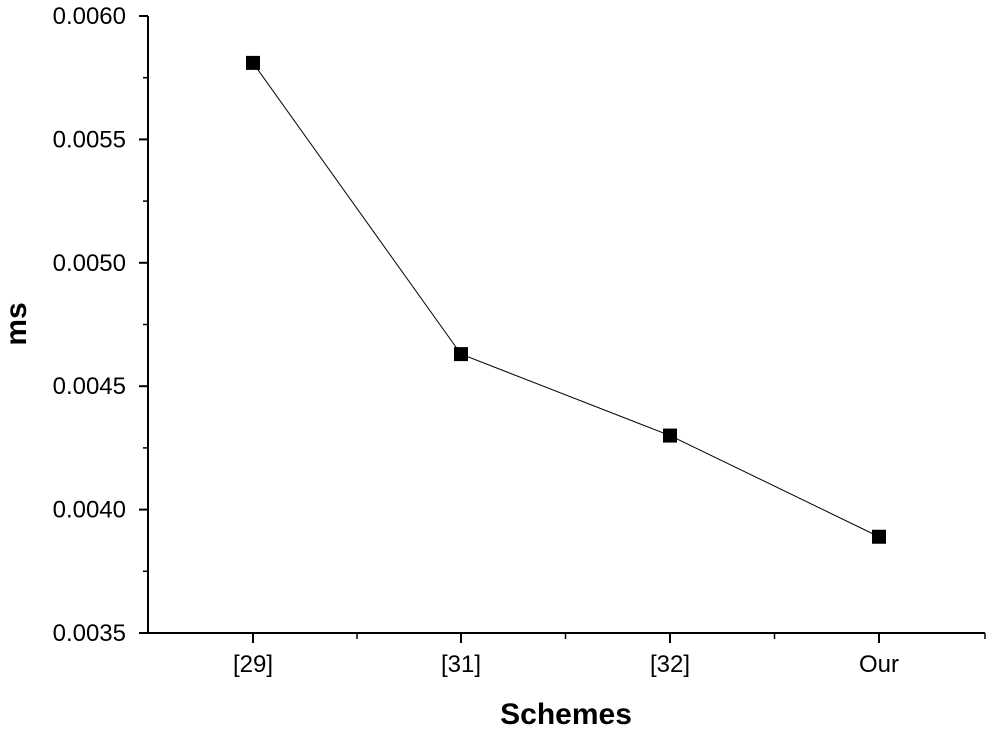 This screenshot has width=991, height=730. Describe the element at coordinates (89, 633) in the screenshot. I see `y-tick-label: 0.0035` at that location.